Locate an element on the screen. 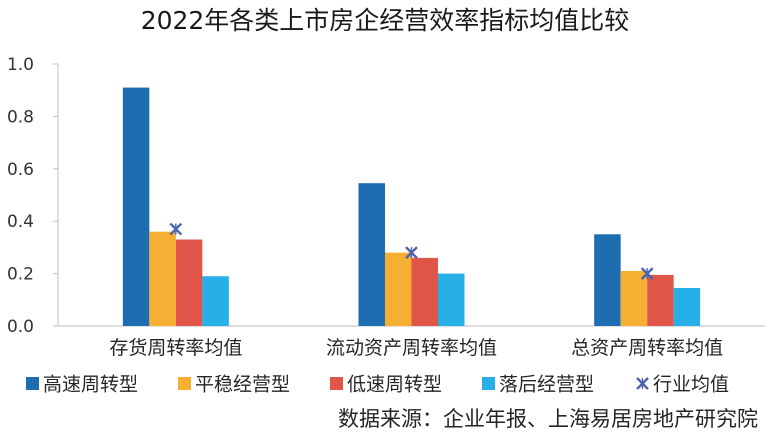 The image size is (770, 442). y-tick-label: 0.4 is located at coordinates (20, 222).